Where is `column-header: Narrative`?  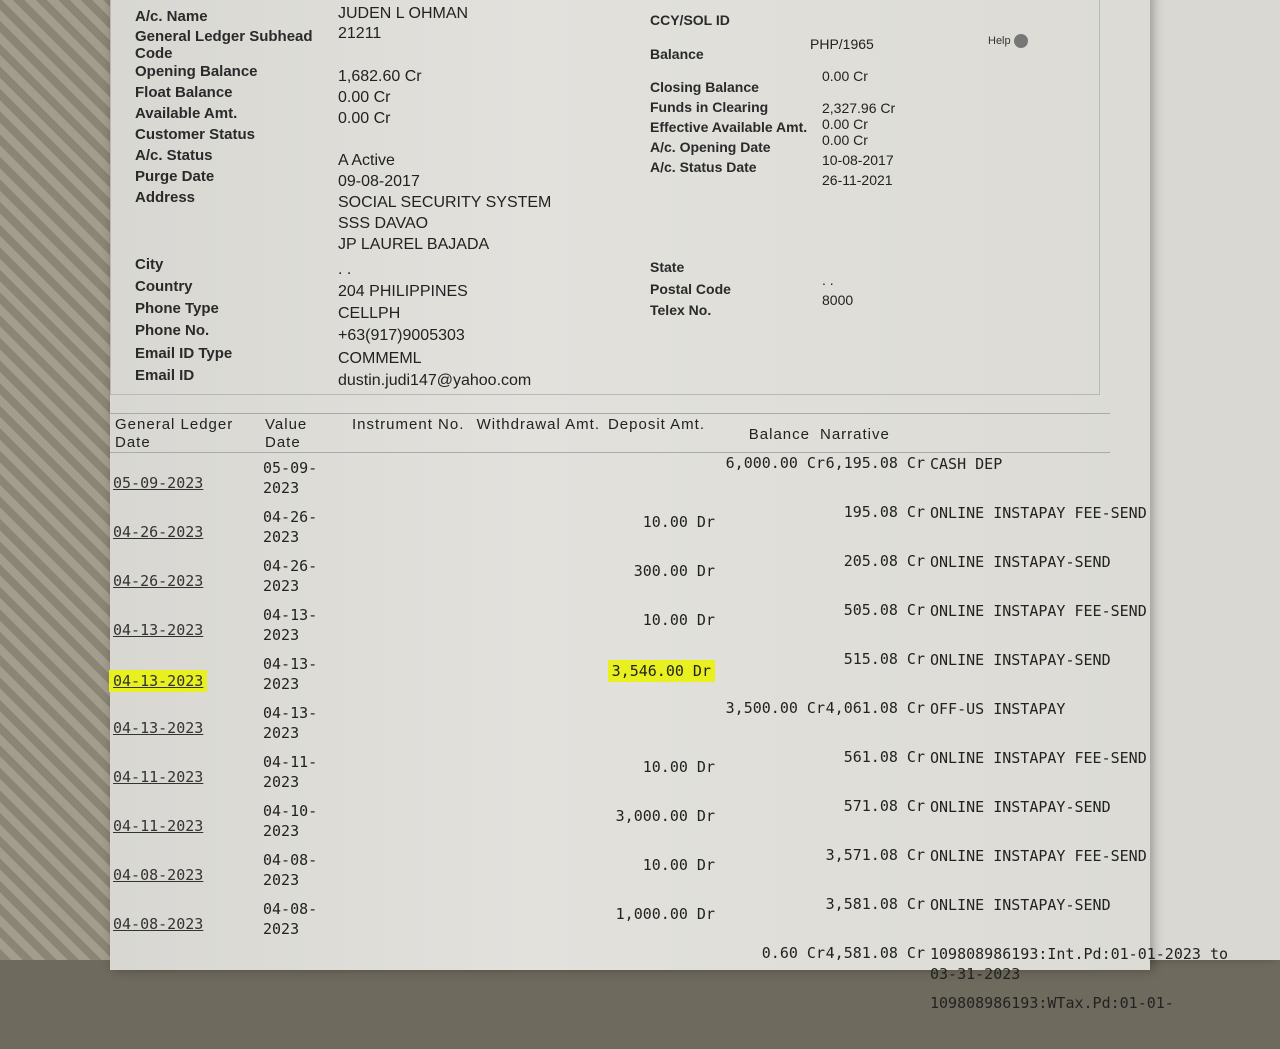 column-header: Narrative is located at coordinates (855, 434).